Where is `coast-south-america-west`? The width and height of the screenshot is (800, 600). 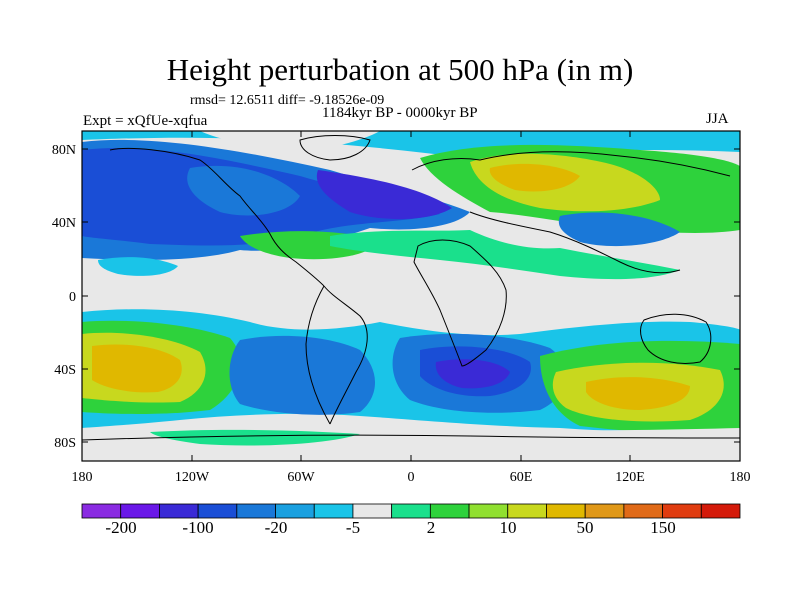
coast-south-america-west is located at coordinates (318, 355).